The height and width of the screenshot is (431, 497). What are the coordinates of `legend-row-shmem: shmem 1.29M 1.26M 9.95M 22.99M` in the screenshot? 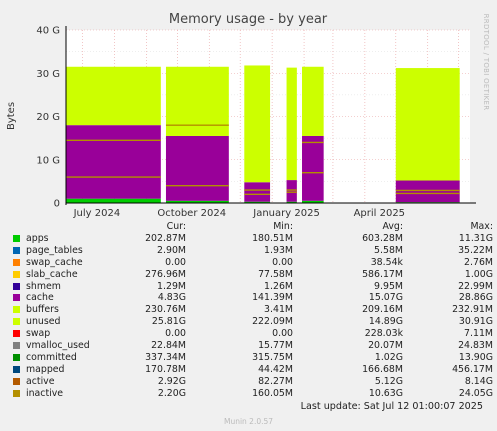 It's located at (251, 286).